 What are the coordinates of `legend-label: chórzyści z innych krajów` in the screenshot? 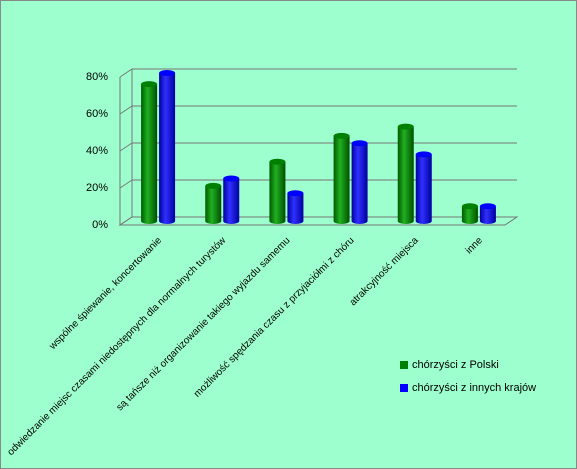 It's located at (474, 388).